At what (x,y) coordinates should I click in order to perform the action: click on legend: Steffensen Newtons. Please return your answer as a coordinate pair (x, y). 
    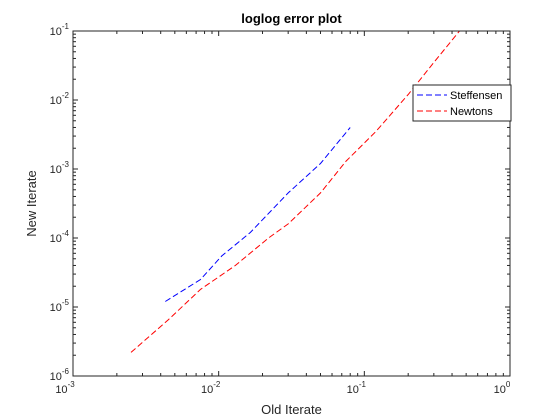
    Looking at the image, I should click on (462, 103).